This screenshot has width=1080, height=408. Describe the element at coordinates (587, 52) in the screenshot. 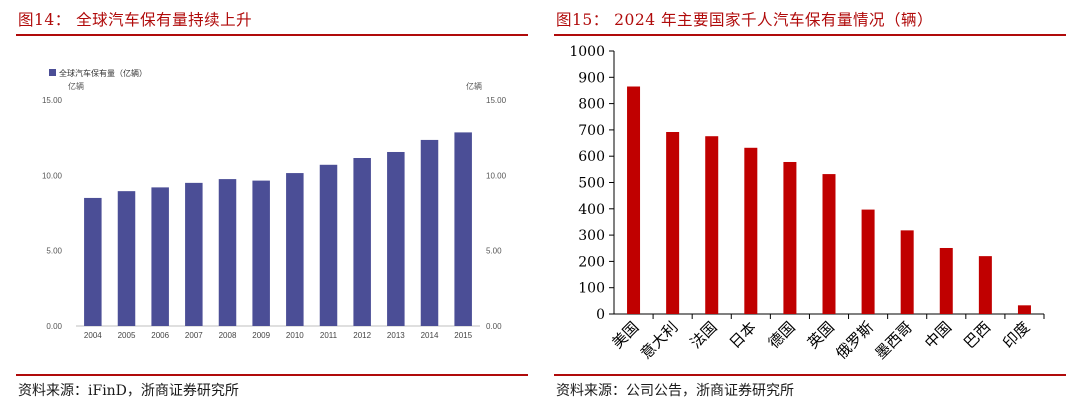

I see `y-tick-label: 1000` at that location.